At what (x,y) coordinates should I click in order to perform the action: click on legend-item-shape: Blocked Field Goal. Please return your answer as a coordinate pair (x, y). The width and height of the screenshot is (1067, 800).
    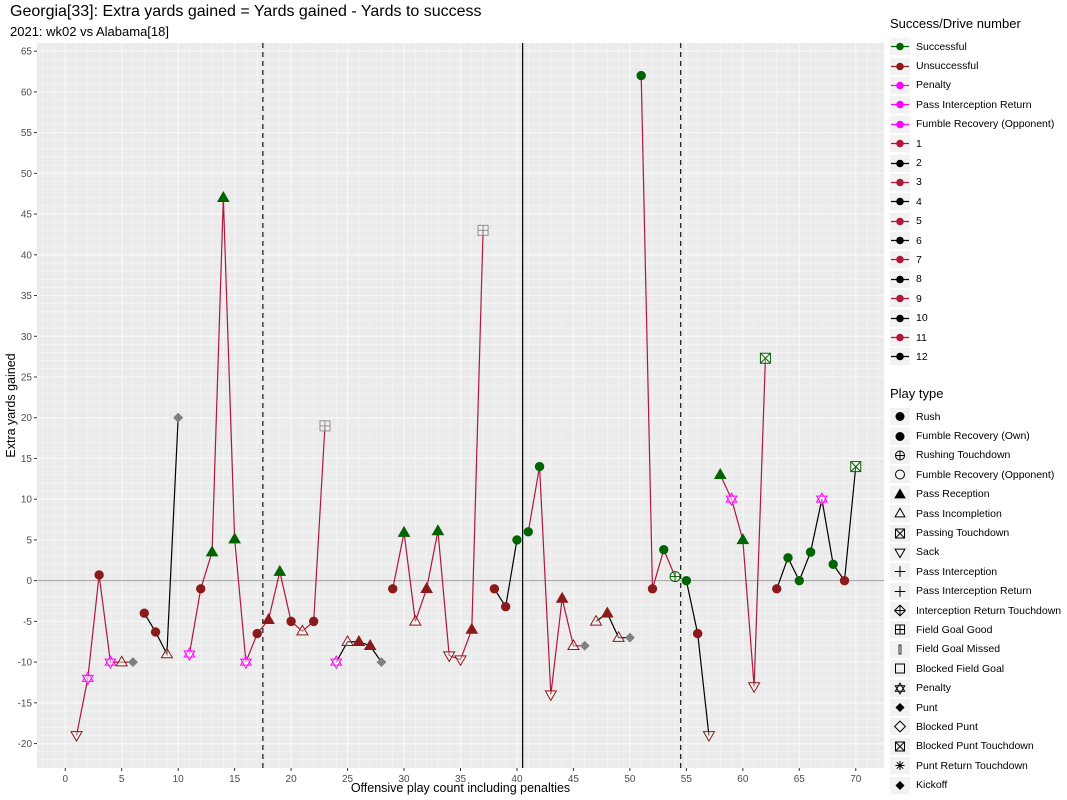
    Looking at the image, I should click on (975, 668).